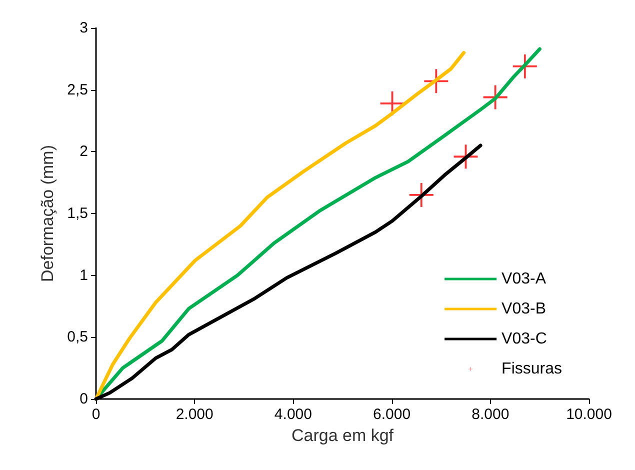  What do you see at coordinates (392, 414) in the screenshot?
I see `x-tick-label: 6.000` at bounding box center [392, 414].